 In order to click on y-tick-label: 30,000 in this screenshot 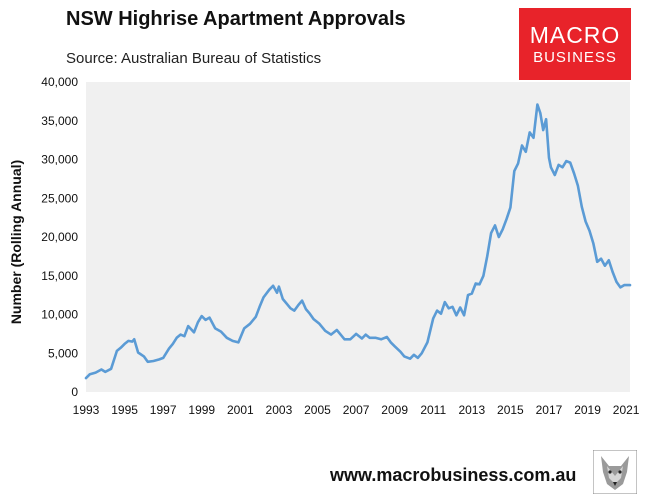, I will do `click(59, 160)`.